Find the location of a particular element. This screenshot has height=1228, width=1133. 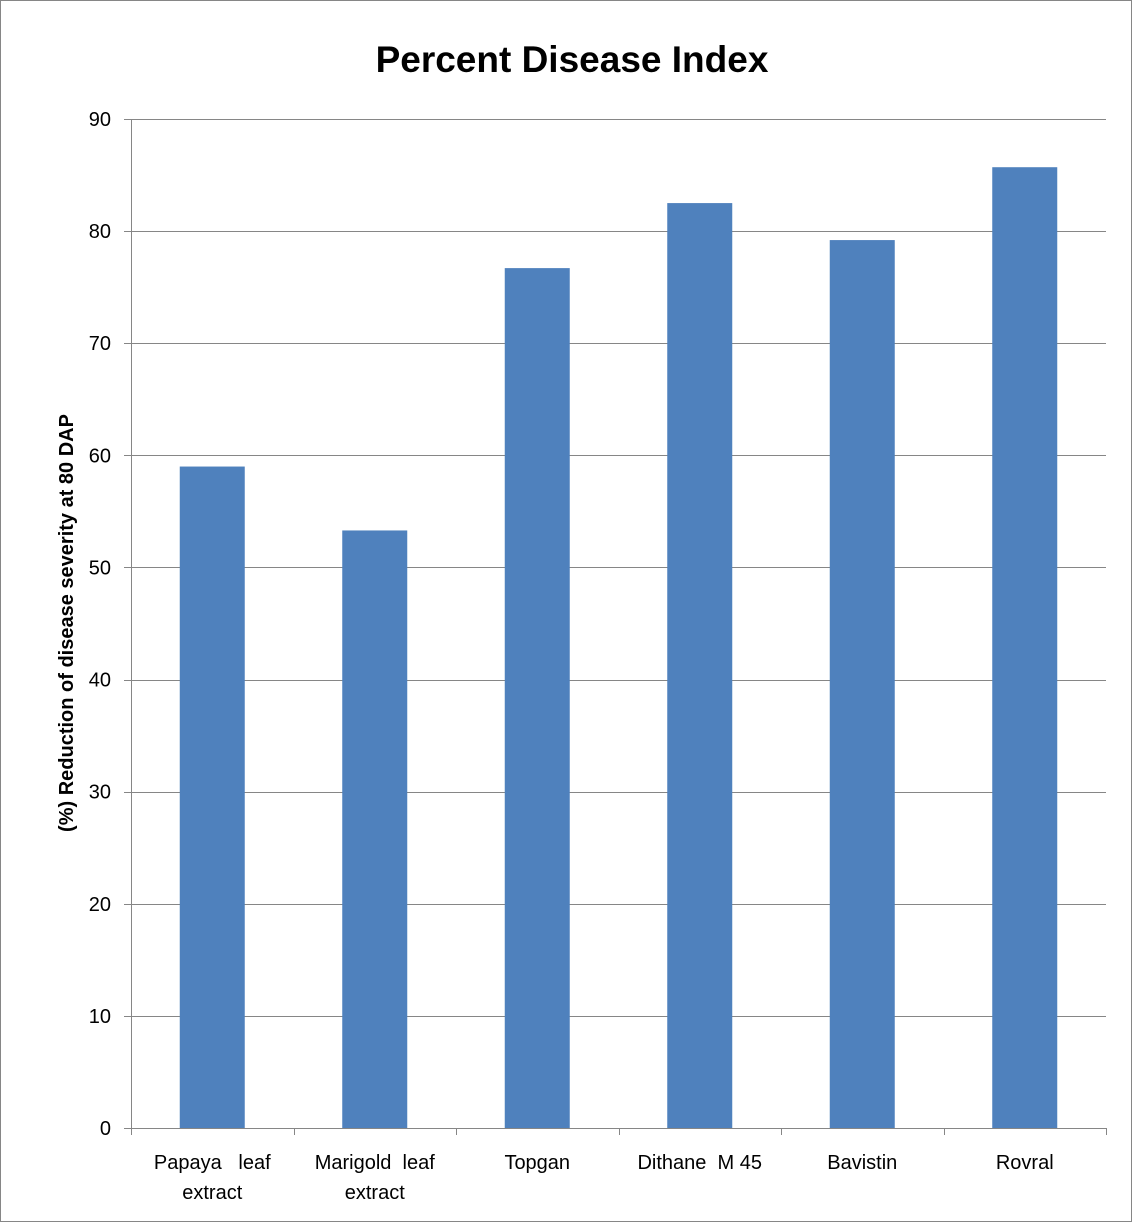

x-category-label: Rovral is located at coordinates (1025, 1163).